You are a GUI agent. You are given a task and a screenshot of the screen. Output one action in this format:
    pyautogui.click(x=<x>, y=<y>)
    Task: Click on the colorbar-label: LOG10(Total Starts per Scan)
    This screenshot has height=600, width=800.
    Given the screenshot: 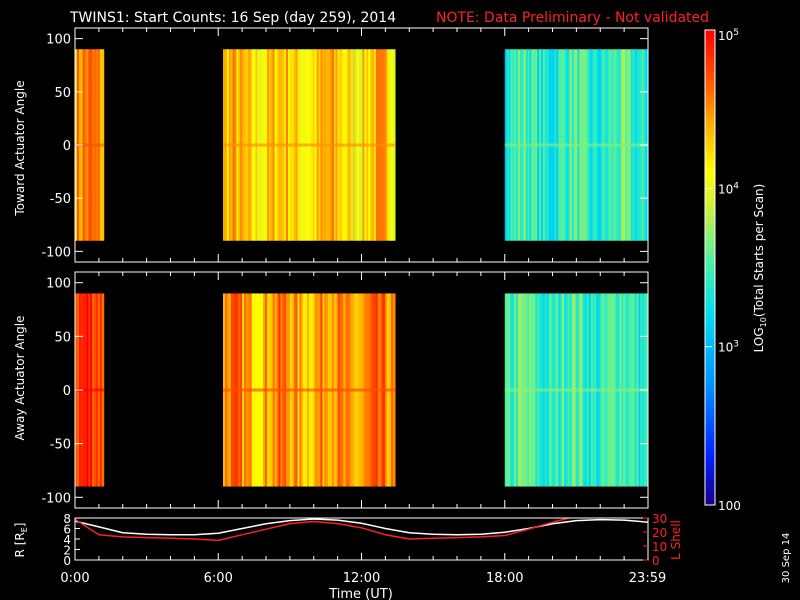 What is the action you would take?
    pyautogui.click(x=760, y=268)
    